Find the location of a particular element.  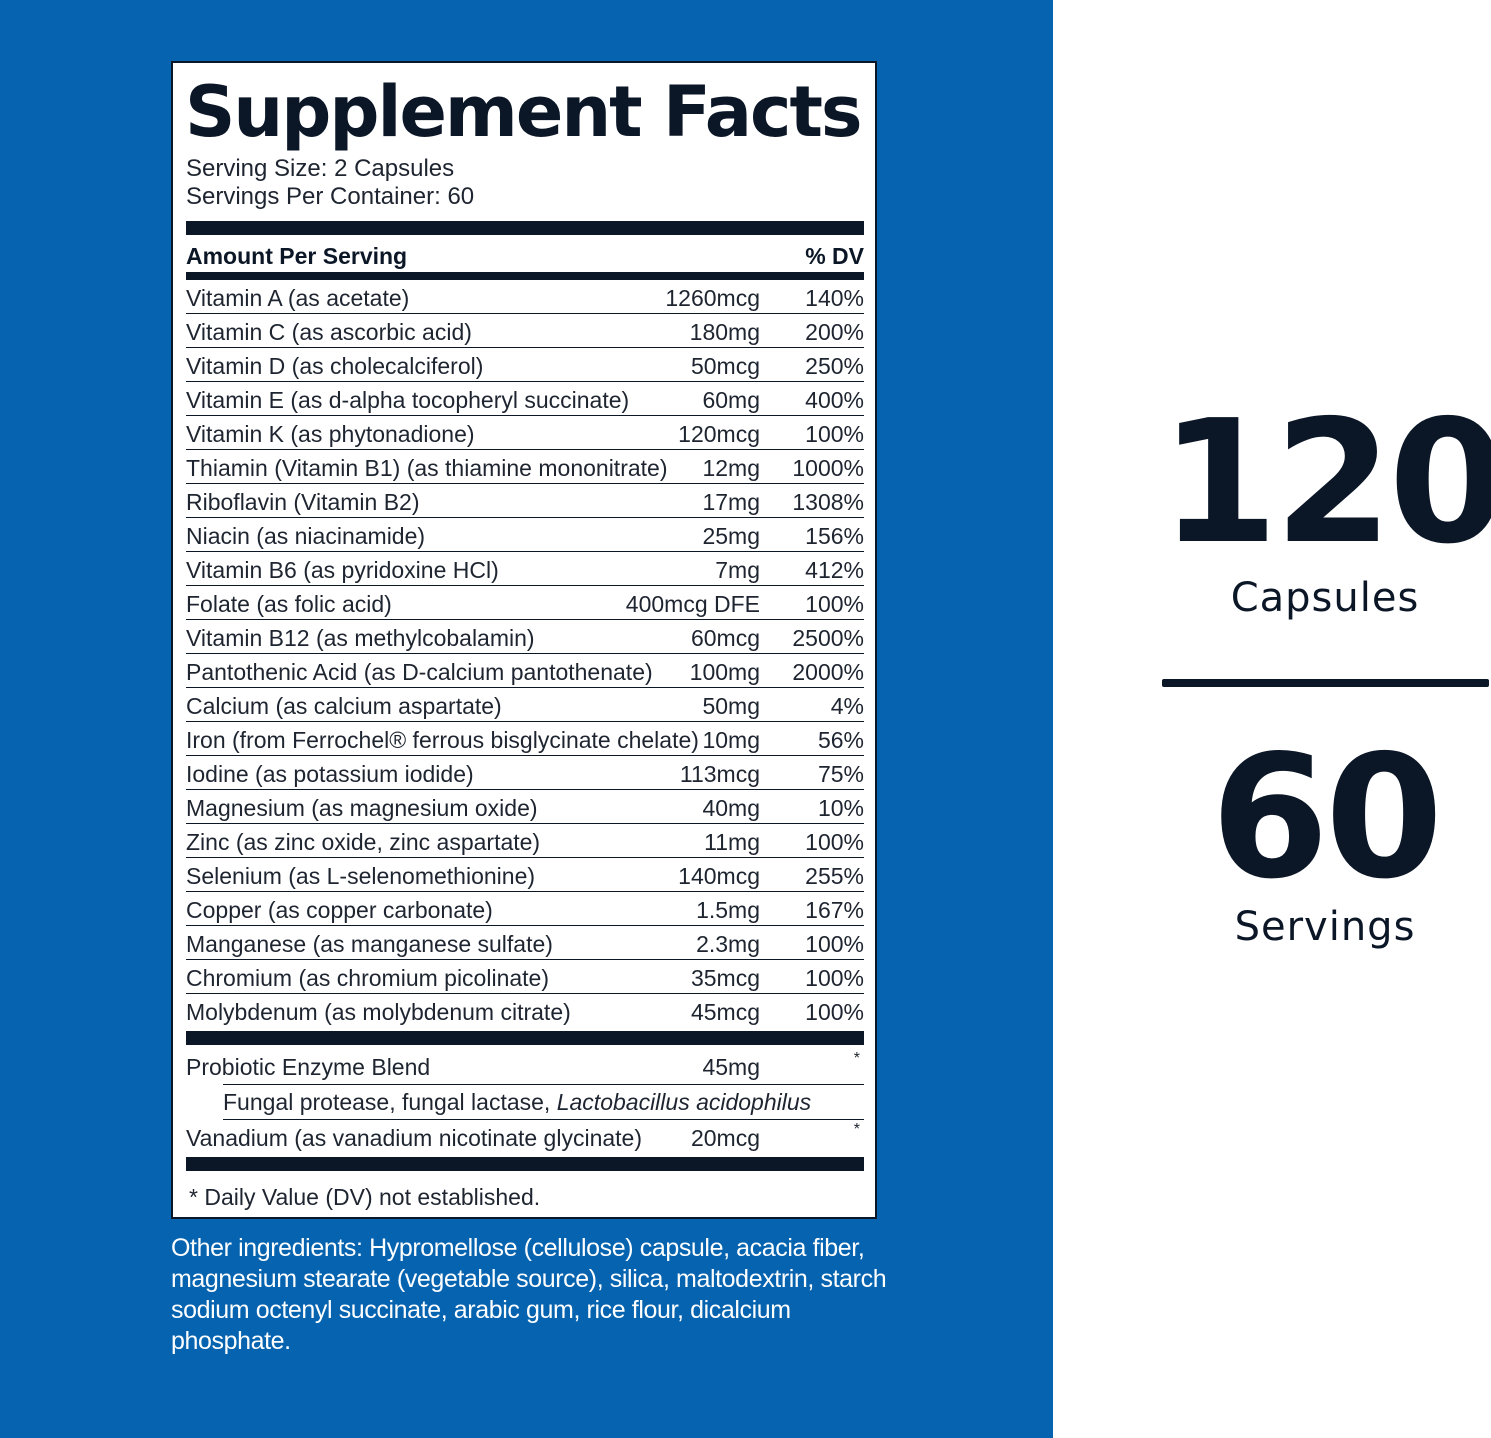

nutrient-row: Vitamin A (as acetate) 1260mcg 140% is located at coordinates (525, 297).